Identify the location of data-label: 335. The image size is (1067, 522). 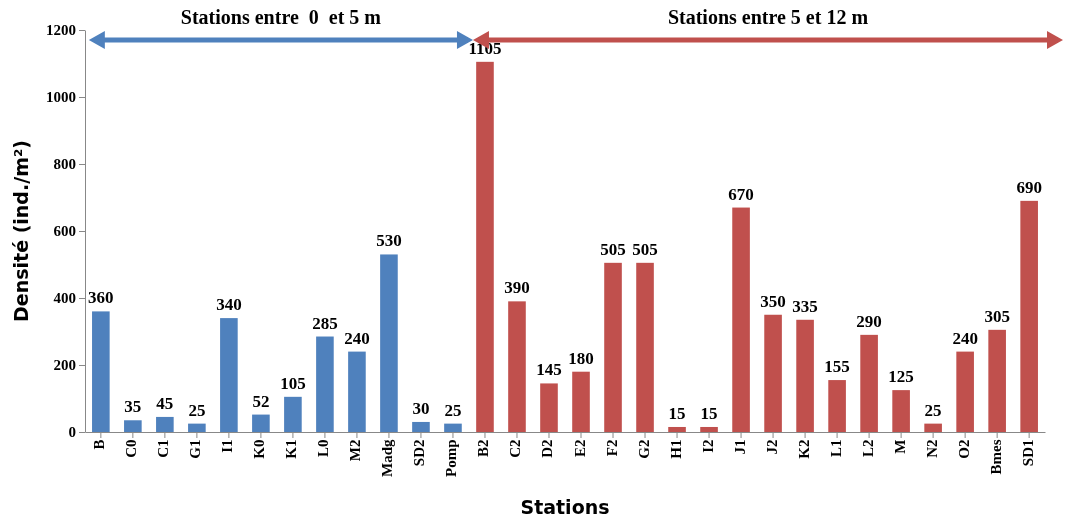
(805, 306).